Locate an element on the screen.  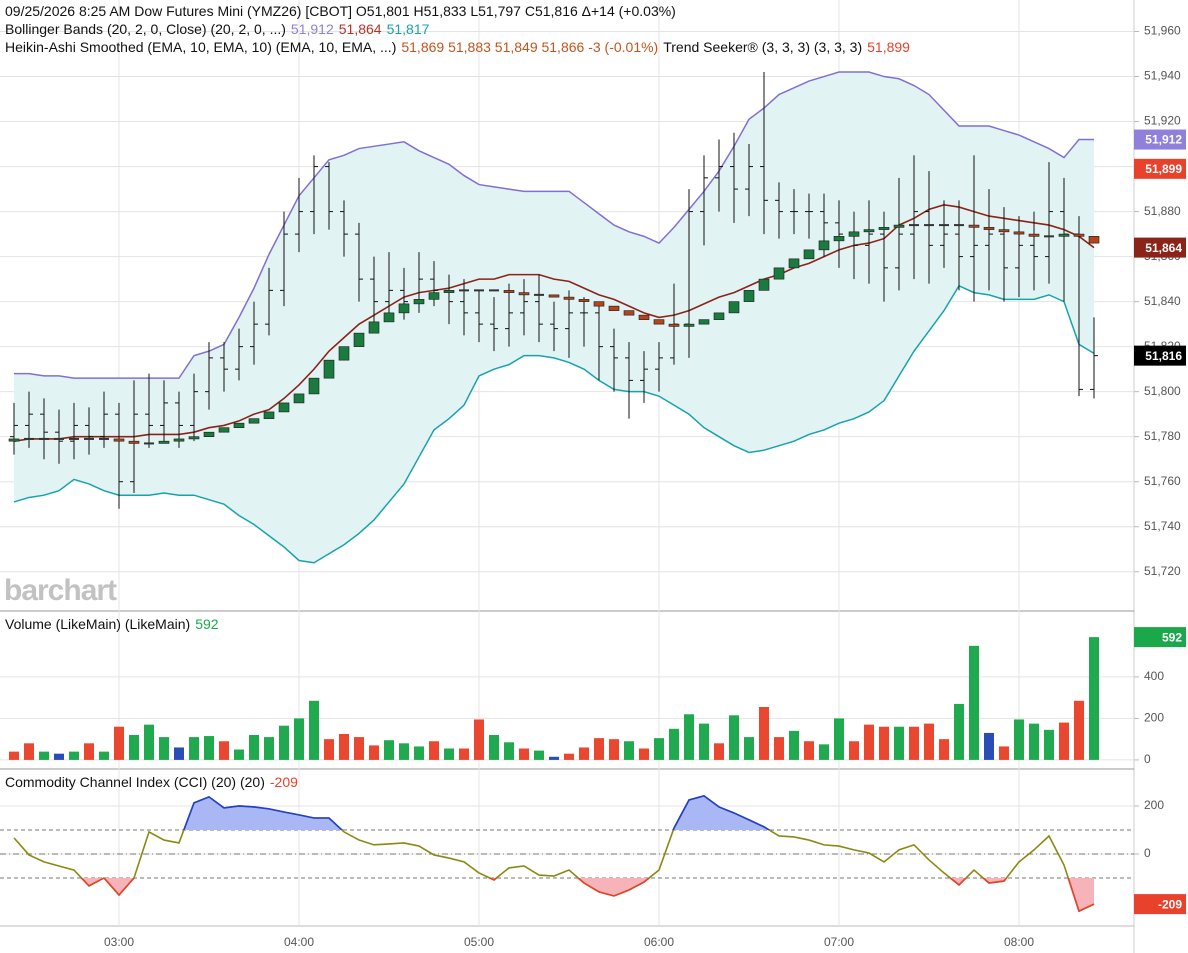
y-tick-label: 51,960 is located at coordinates (1162, 31).